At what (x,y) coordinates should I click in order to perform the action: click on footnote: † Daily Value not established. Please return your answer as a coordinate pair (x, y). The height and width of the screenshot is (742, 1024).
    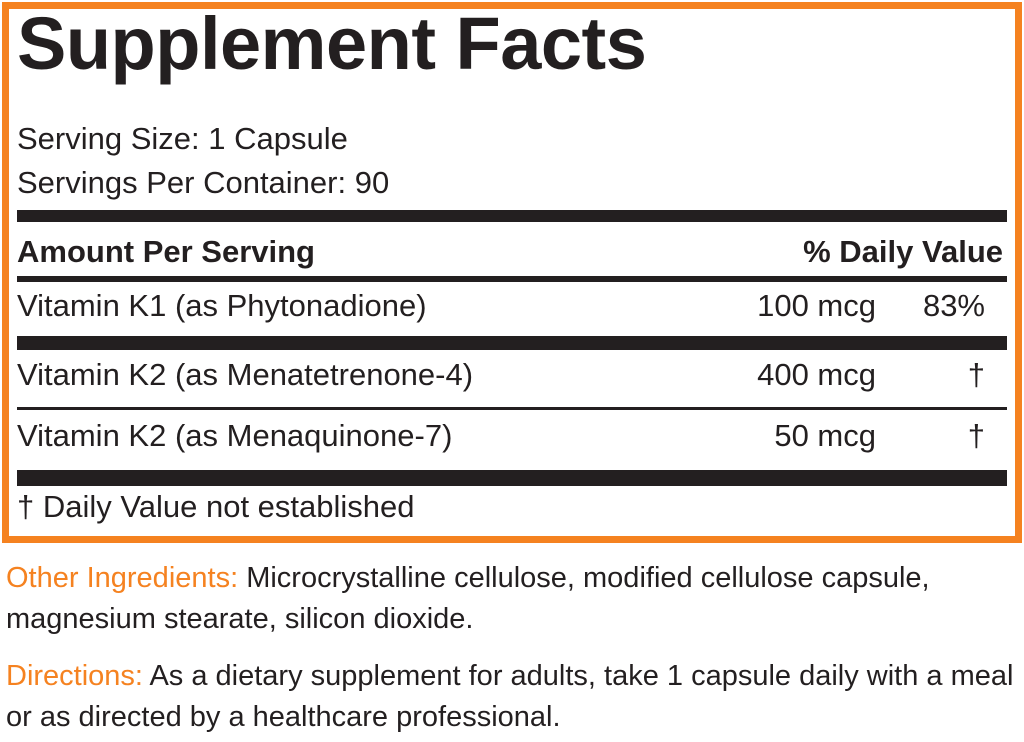
    Looking at the image, I should click on (216, 506).